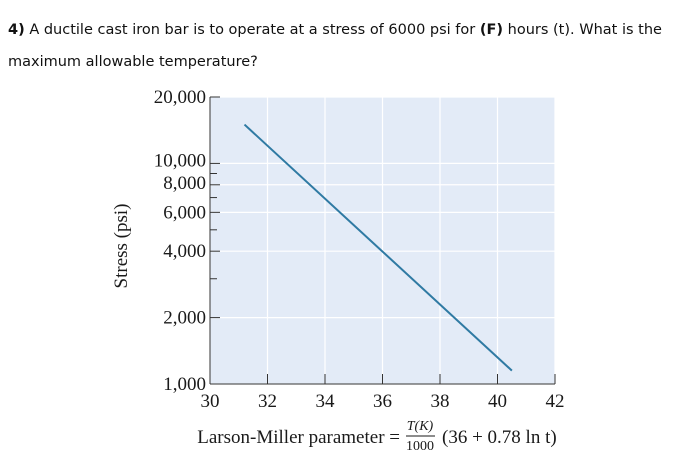  I want to click on x-tick-label: 32, so click(267, 401).